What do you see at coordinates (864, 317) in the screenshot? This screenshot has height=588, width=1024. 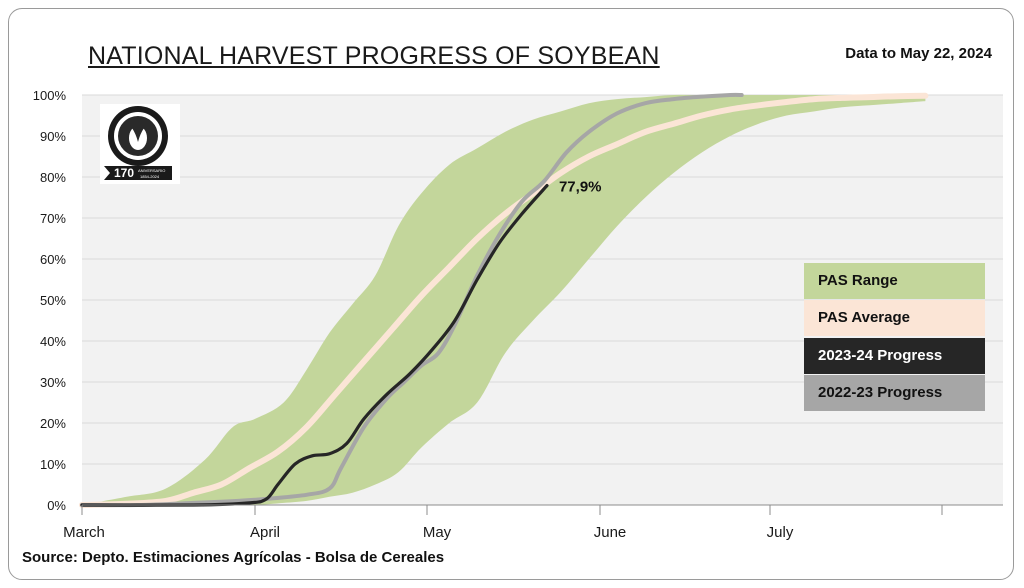 I see `legend-label: PAS Average` at bounding box center [864, 317].